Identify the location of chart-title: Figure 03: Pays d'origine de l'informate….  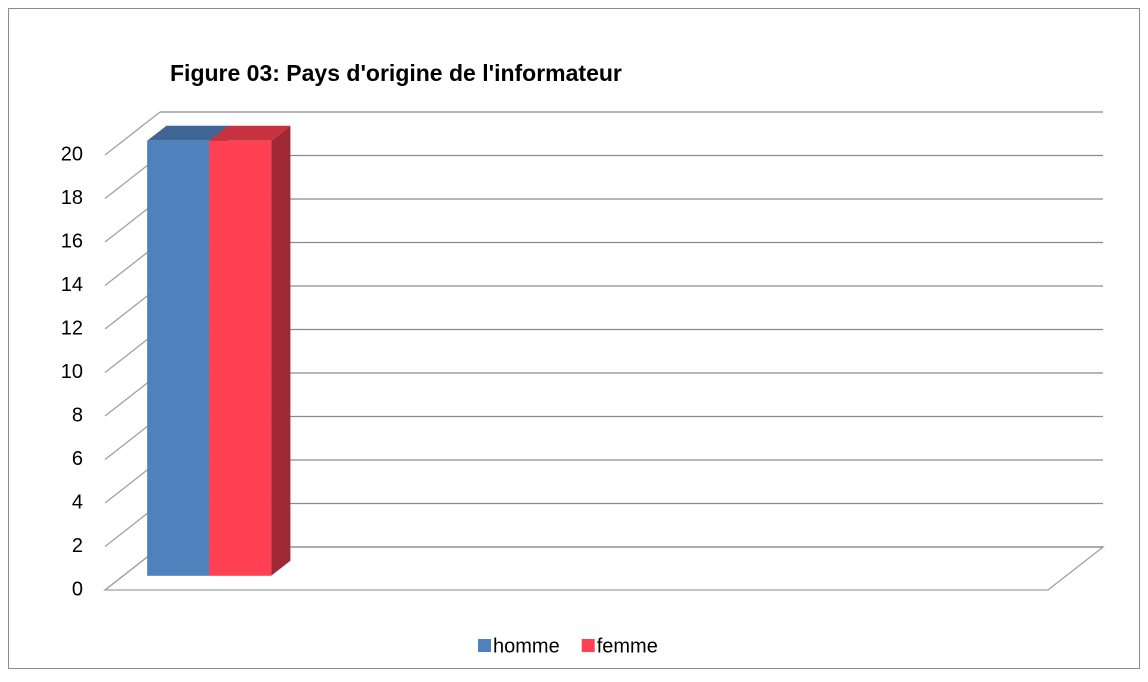
(396, 73).